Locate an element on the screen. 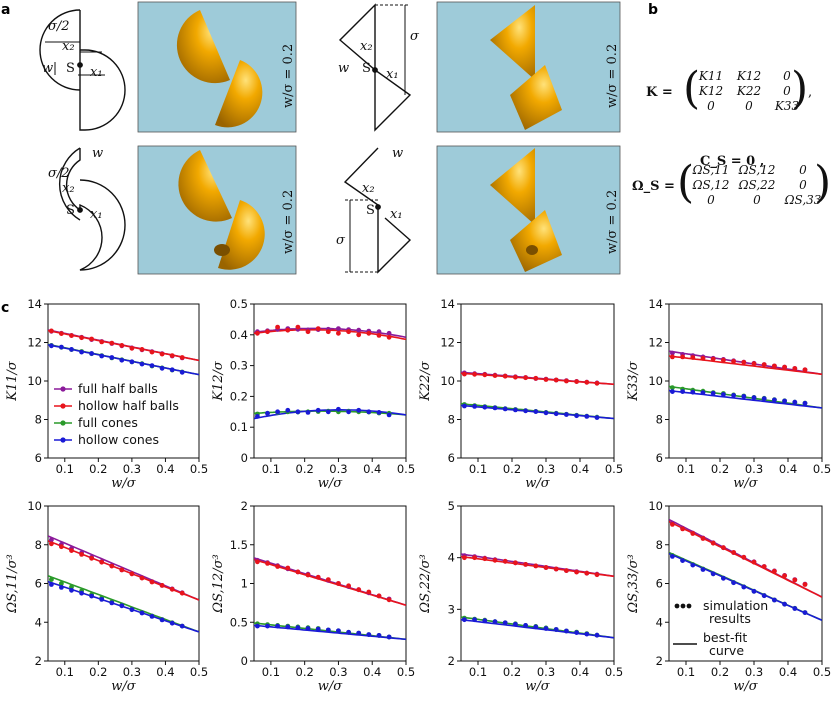 The width and height of the screenshot is (831, 704). x-tick-label: 0.3 is located at coordinates (338, 469).